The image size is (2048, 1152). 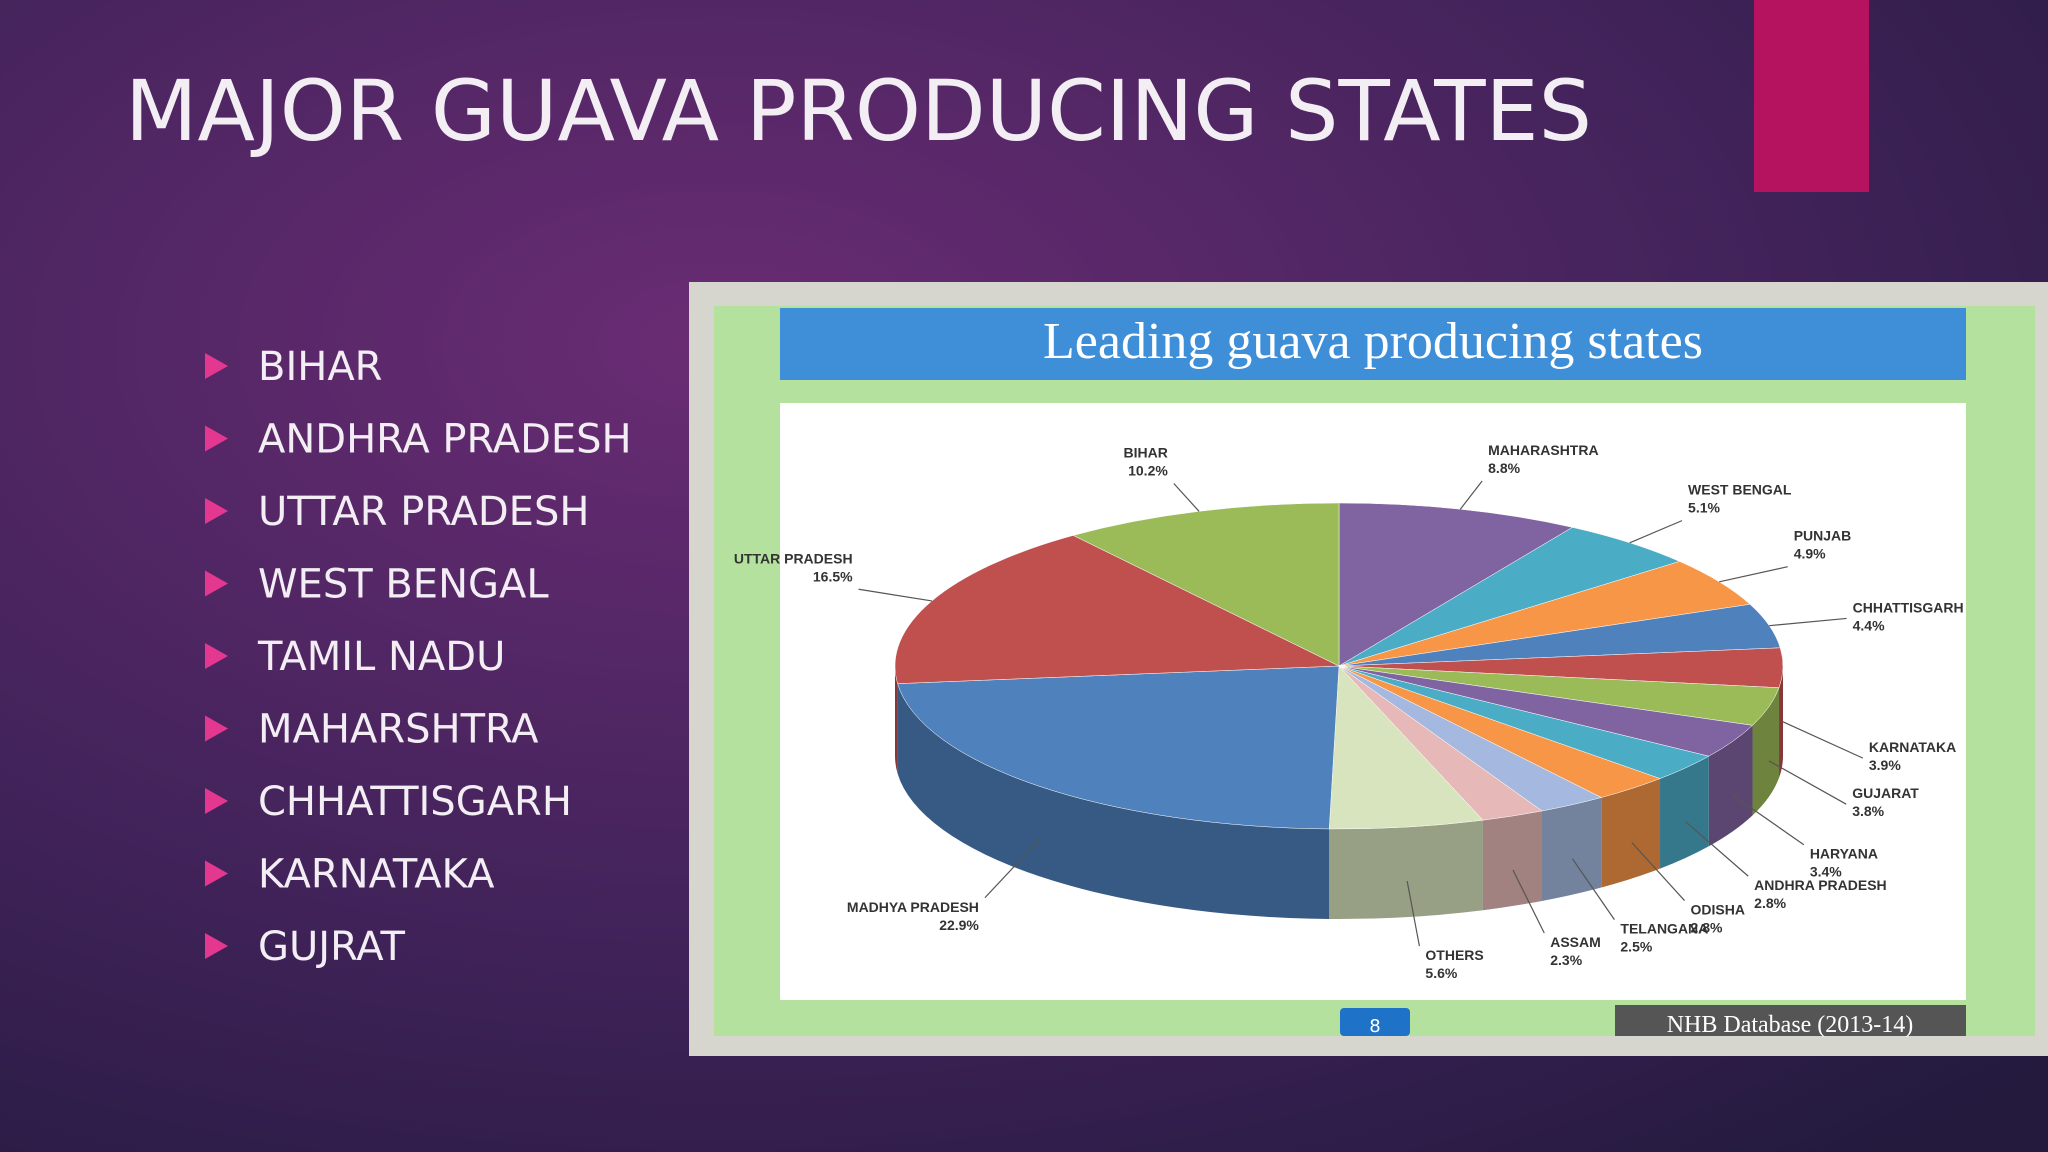 What do you see at coordinates (1145, 452) in the screenshot?
I see `category-label: BIHAR` at bounding box center [1145, 452].